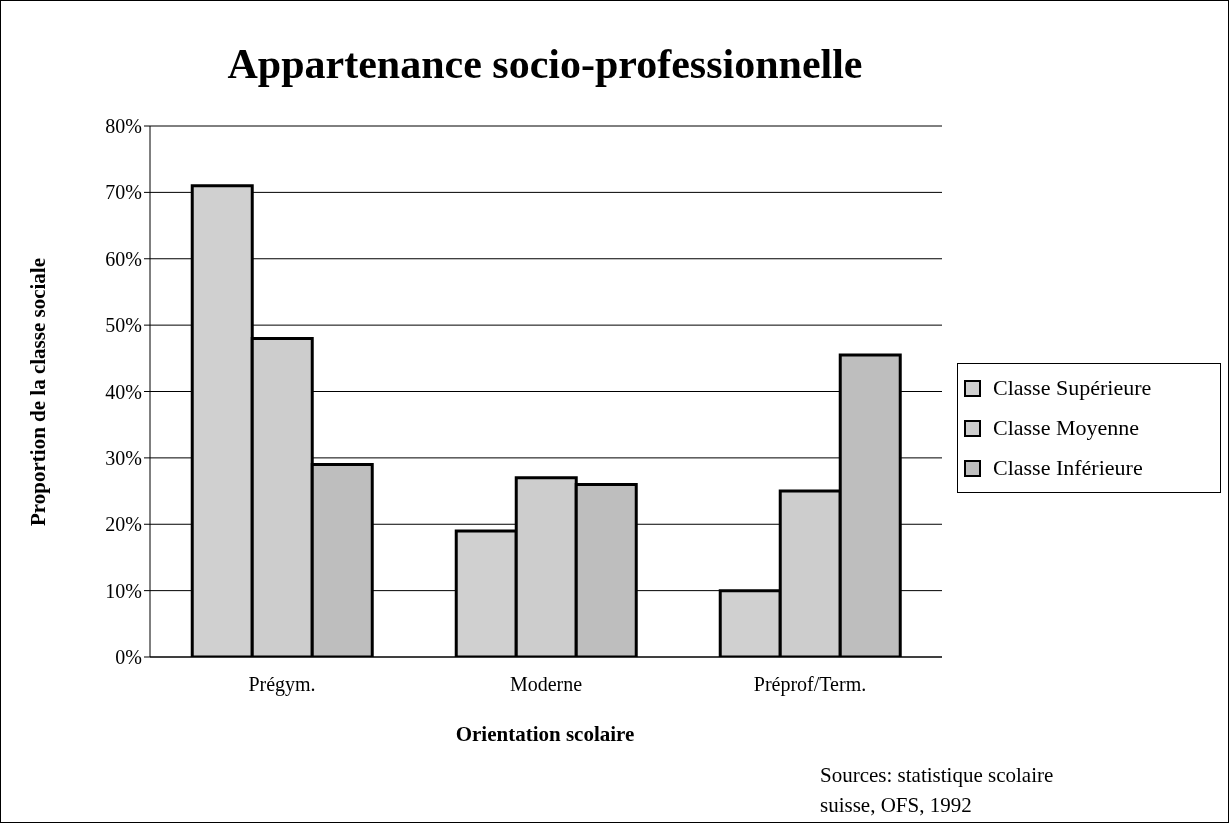 Image resolution: width=1229 pixels, height=823 pixels. Describe the element at coordinates (546, 684) in the screenshot. I see `x-tick-label: Moderne` at that location.